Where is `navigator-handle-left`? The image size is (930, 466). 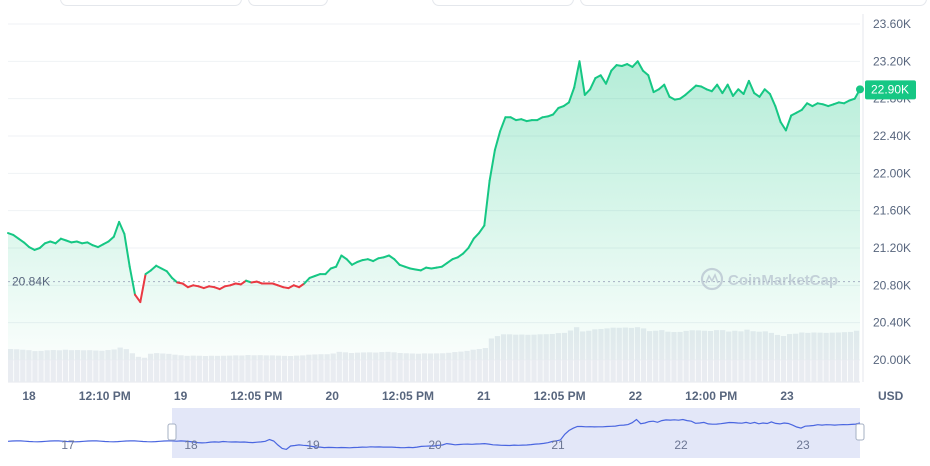
navigator-handle-left is located at coordinates (172, 432).